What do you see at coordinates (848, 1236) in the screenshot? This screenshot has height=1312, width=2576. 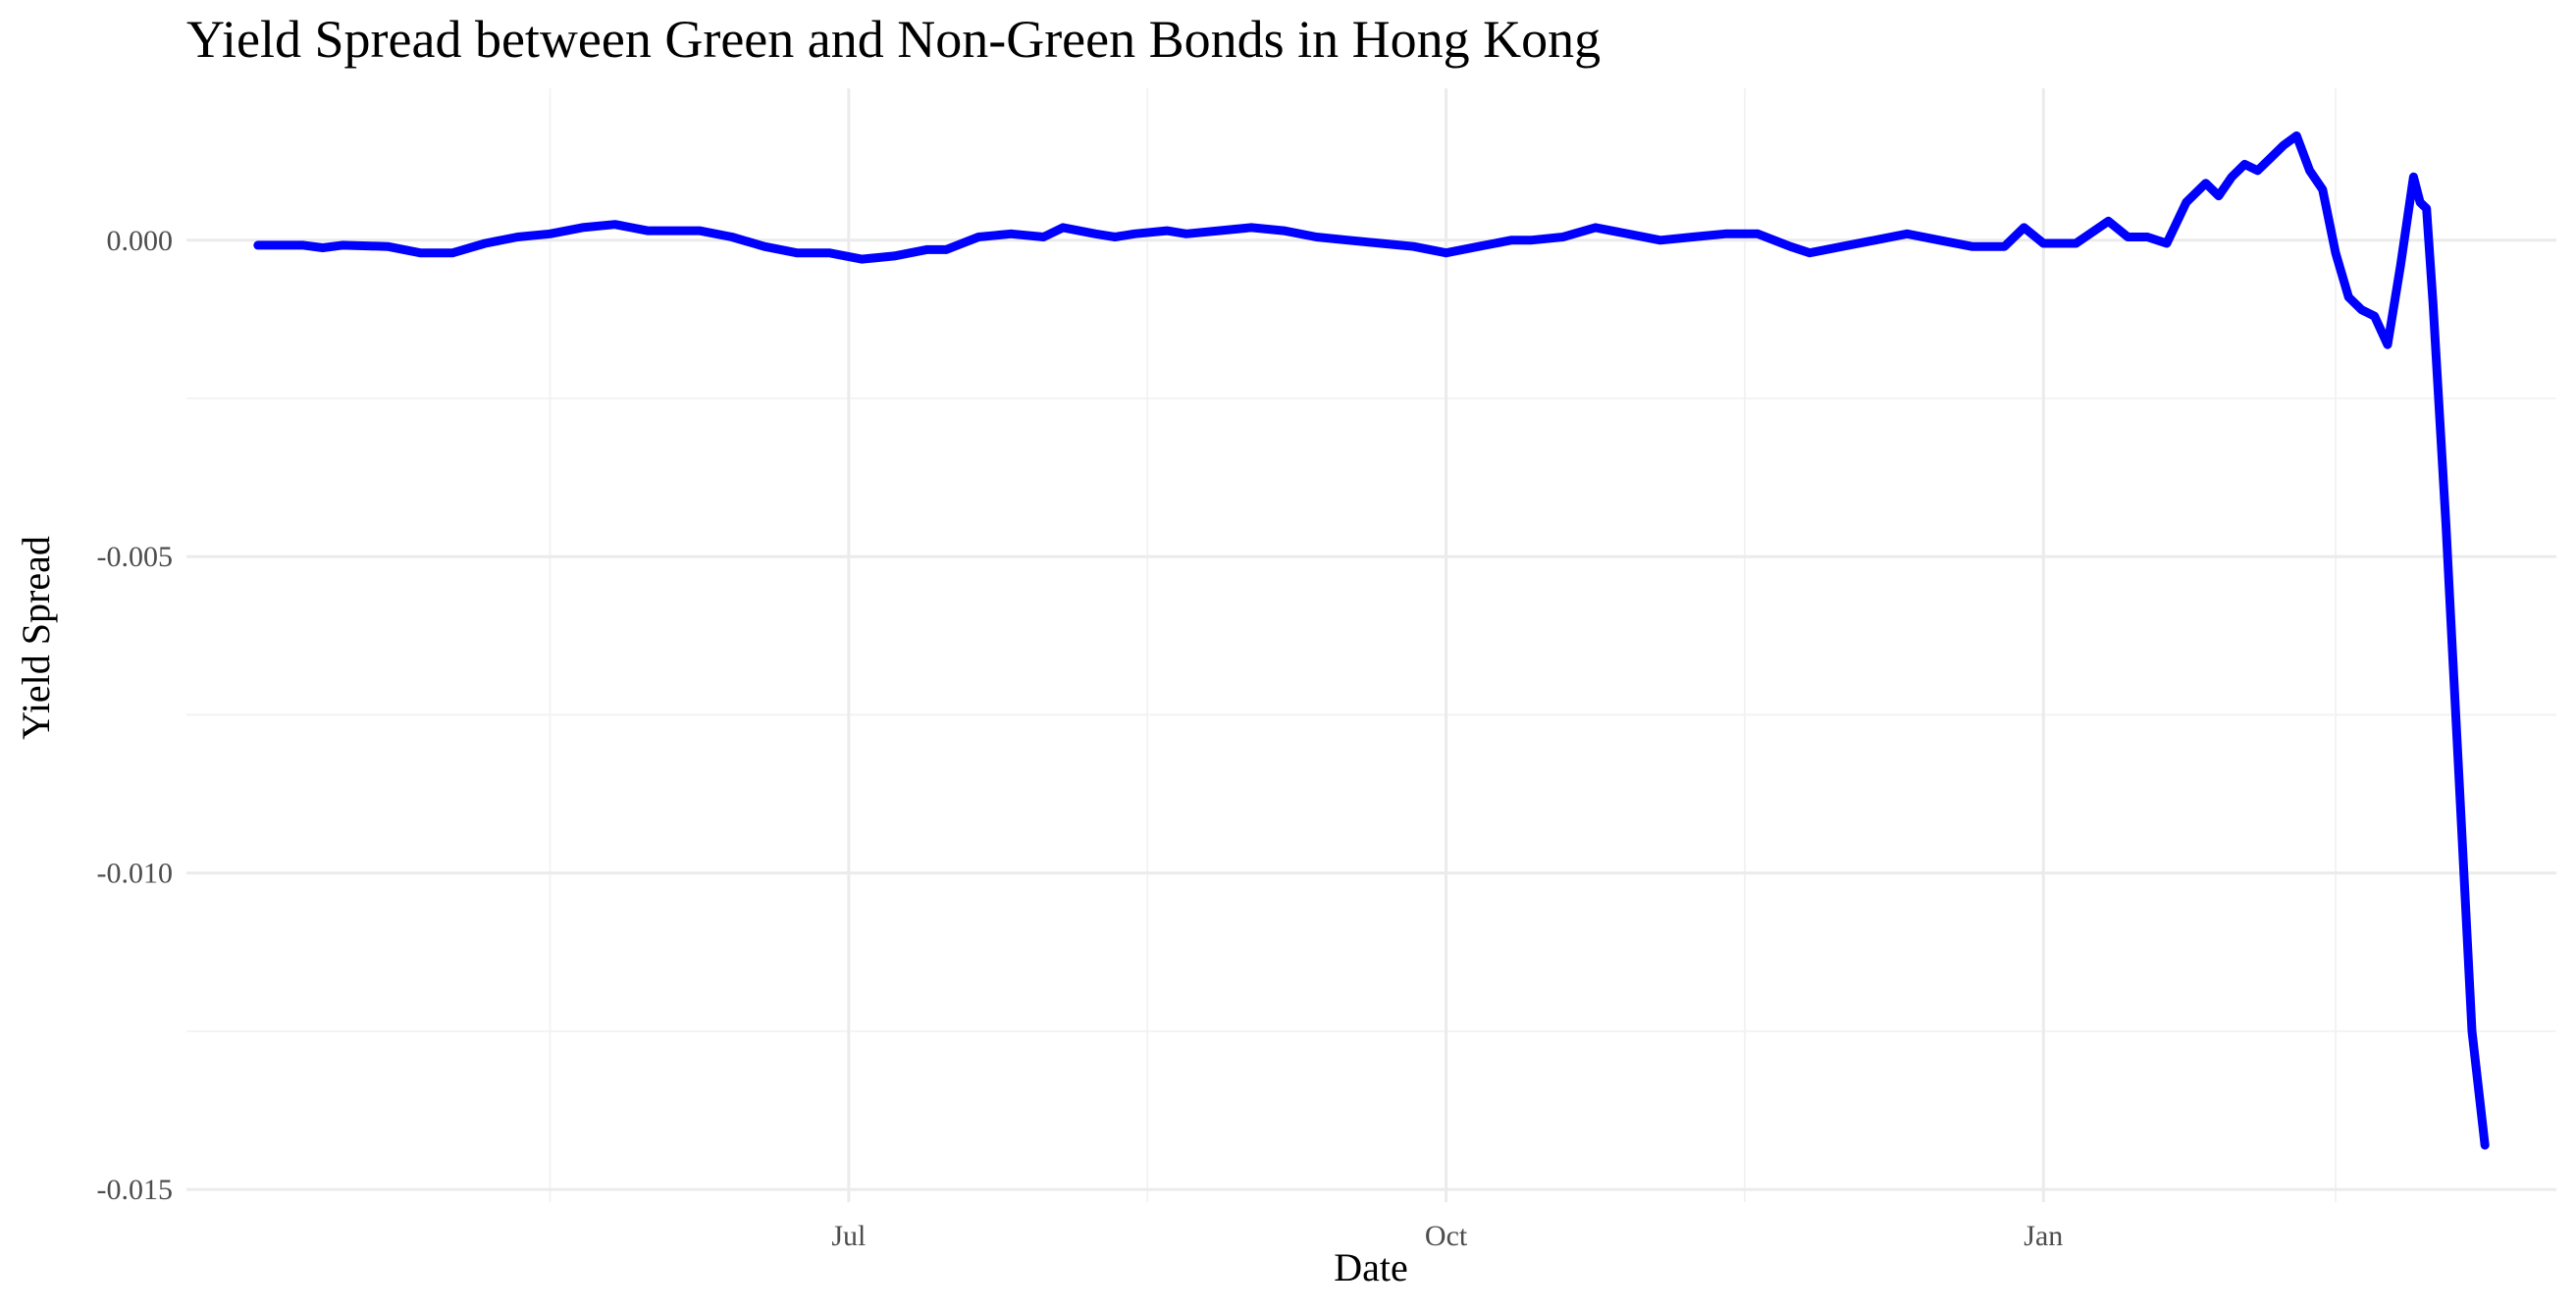 I see `x-tick-label: Jul` at bounding box center [848, 1236].